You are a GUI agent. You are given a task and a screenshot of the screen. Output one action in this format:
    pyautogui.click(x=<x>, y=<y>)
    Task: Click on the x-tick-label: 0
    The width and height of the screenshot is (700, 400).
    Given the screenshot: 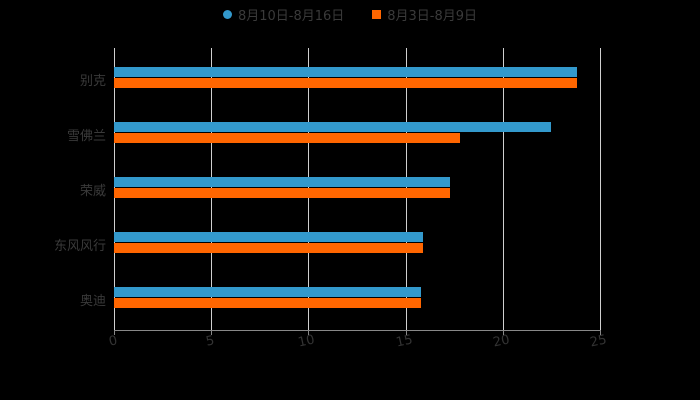 What is the action you would take?
    pyautogui.click(x=113, y=341)
    